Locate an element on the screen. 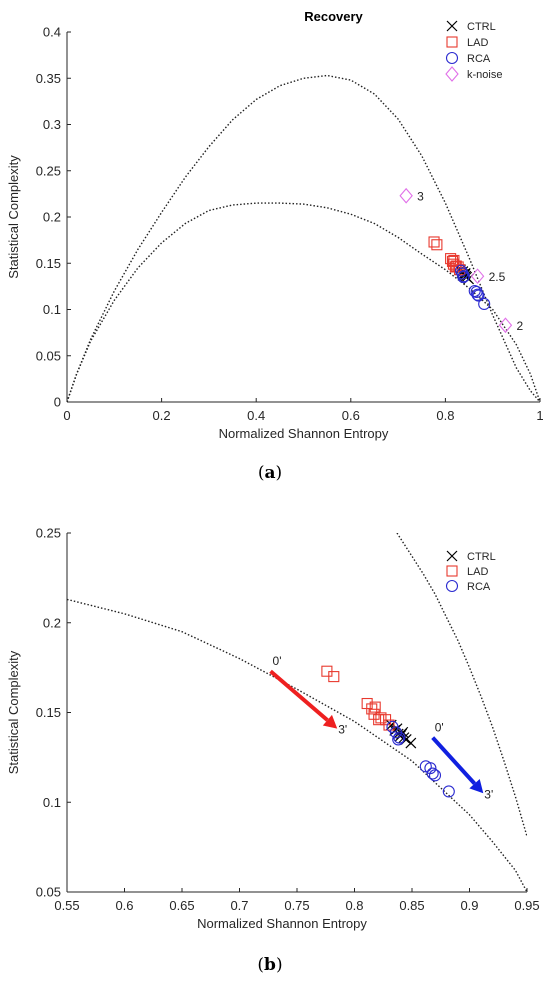 This screenshot has width=550, height=983. chart-title: Recovery is located at coordinates (333, 16).